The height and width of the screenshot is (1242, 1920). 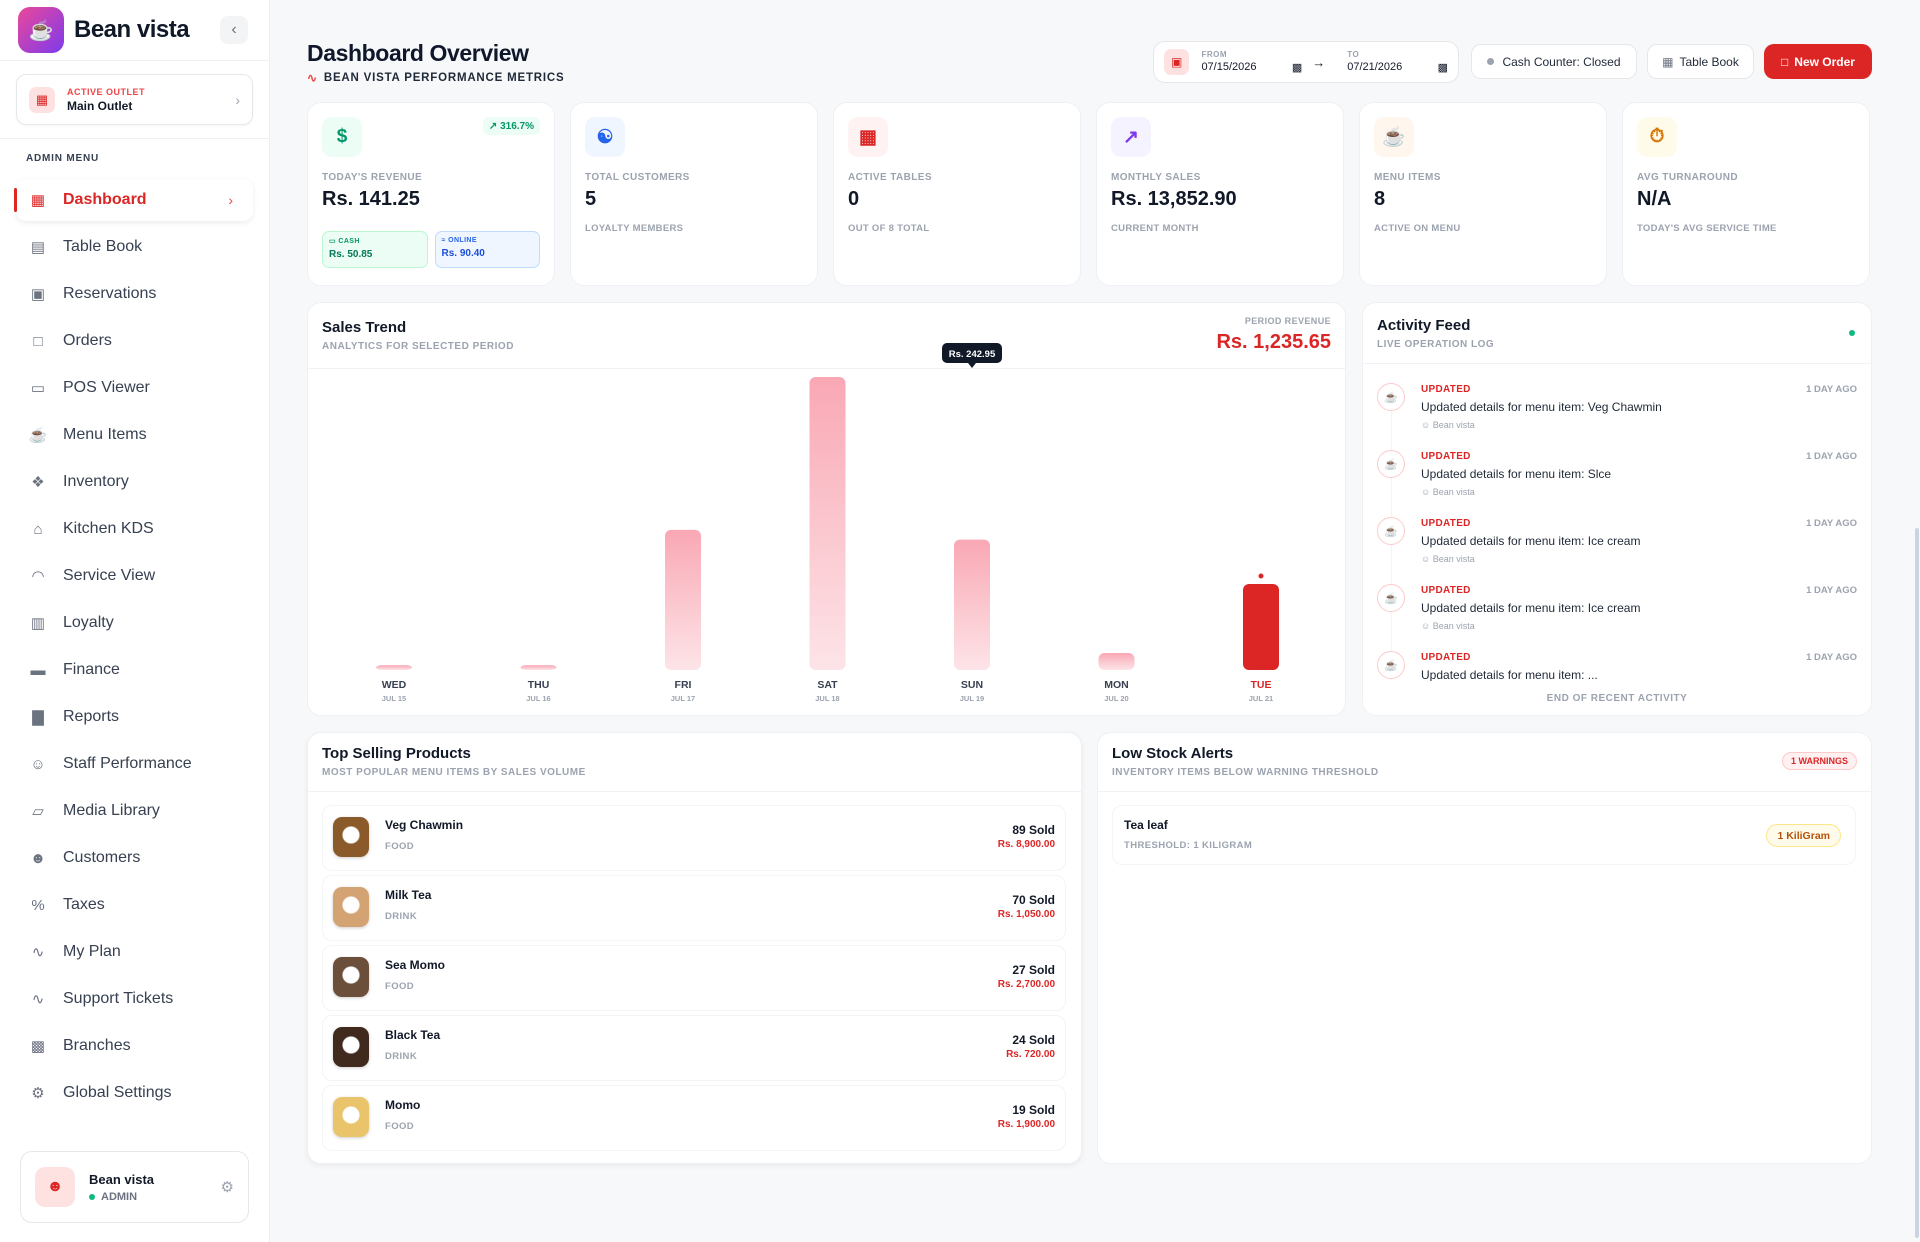 What do you see at coordinates (683, 599) in the screenshot?
I see `bar-fri` at bounding box center [683, 599].